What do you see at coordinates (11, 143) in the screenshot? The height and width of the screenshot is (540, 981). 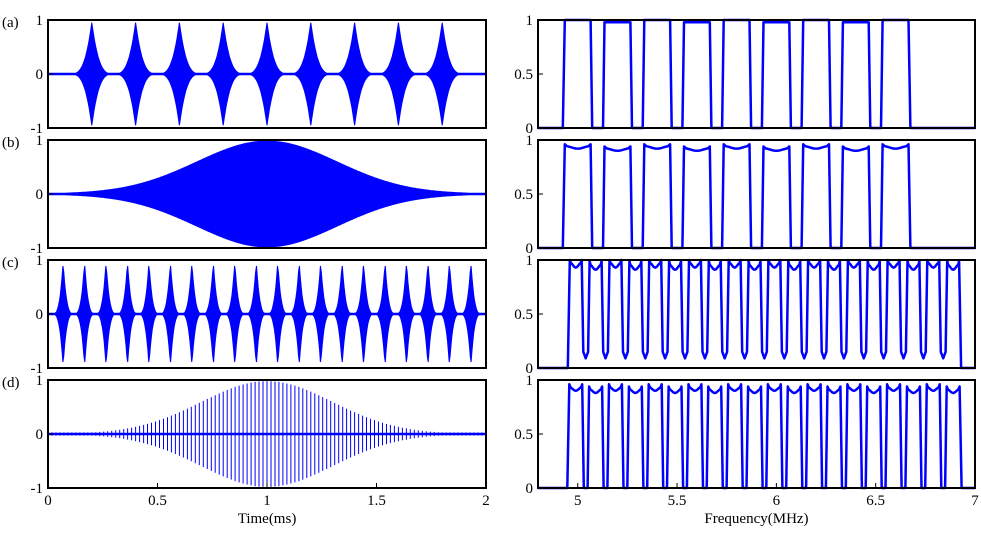 I see `panel-label: (b)` at bounding box center [11, 143].